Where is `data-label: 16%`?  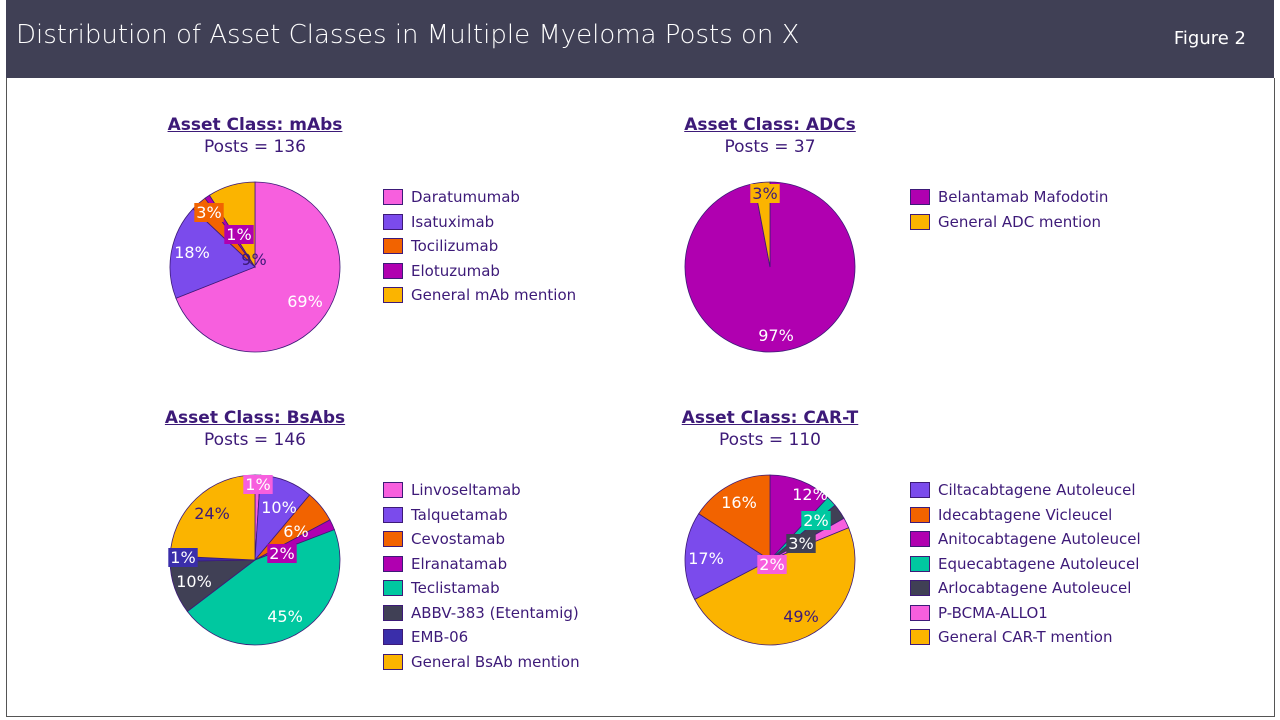
data-label: 16% is located at coordinates (739, 502).